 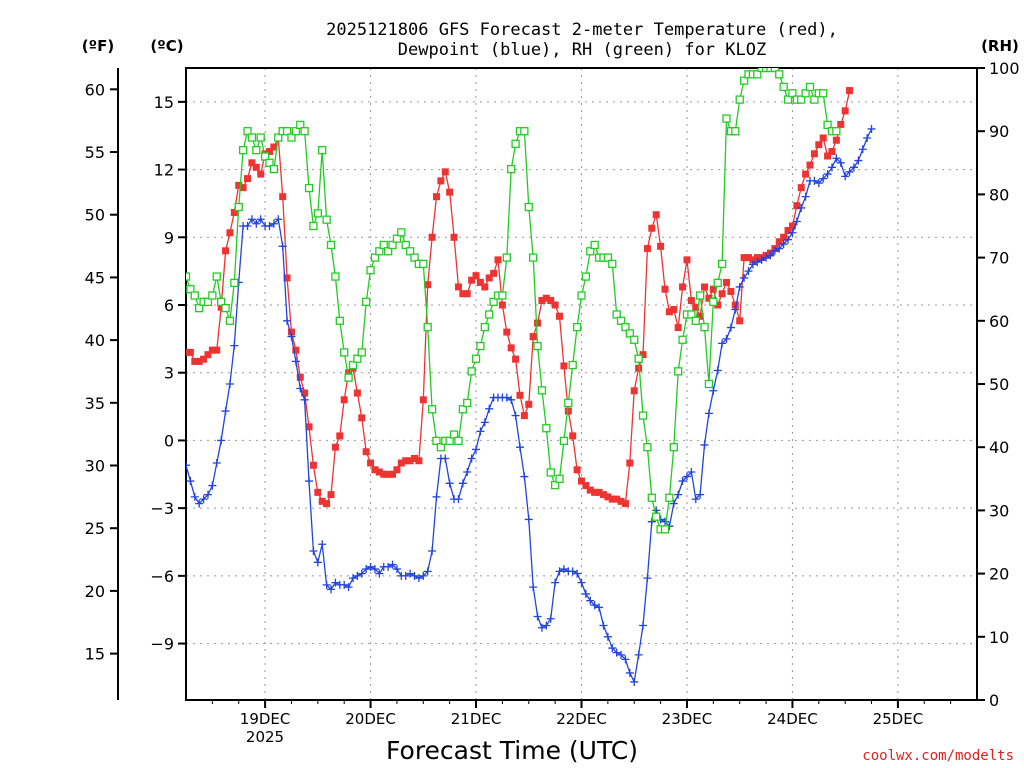 I want to click on fahrenheit-tick-label: 55, so click(x=95, y=152).